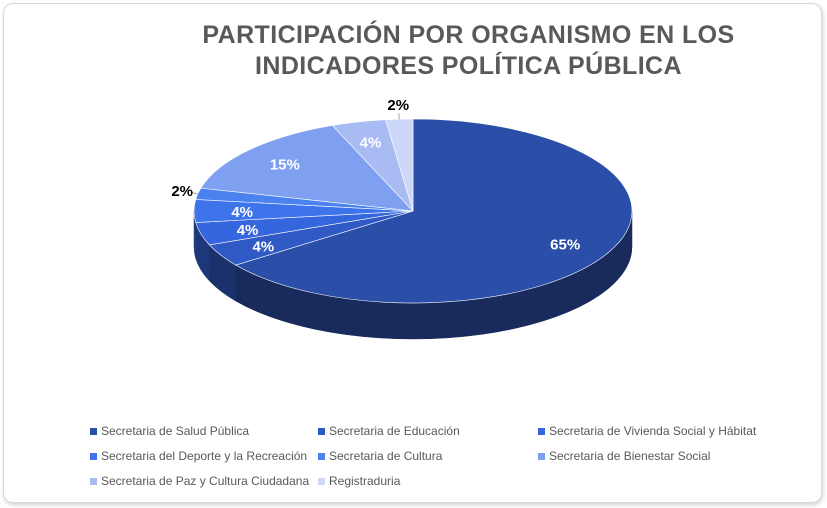  What do you see at coordinates (194, 193) in the screenshot?
I see `pie-leader-line` at bounding box center [194, 193].